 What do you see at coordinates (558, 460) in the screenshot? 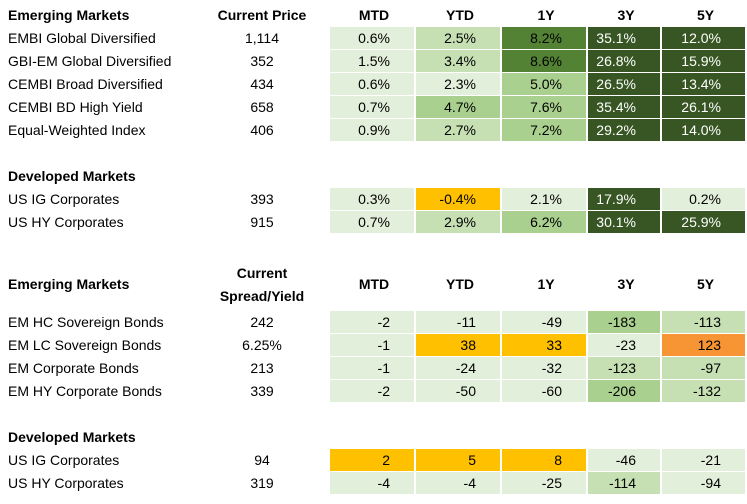
I see `cell-value: 8` at bounding box center [558, 460].